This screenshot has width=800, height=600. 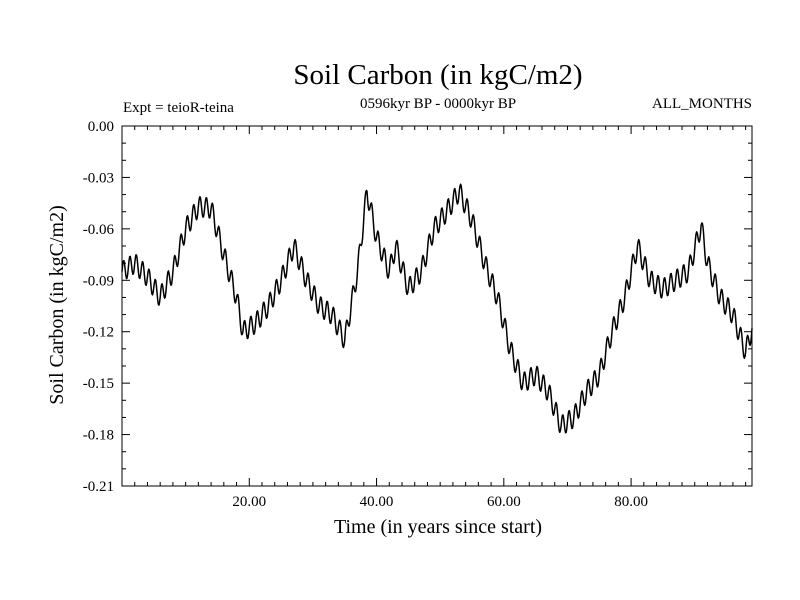 I want to click on y-axis-label: Soil Carbon (in kgC/m2), so click(x=57, y=304).